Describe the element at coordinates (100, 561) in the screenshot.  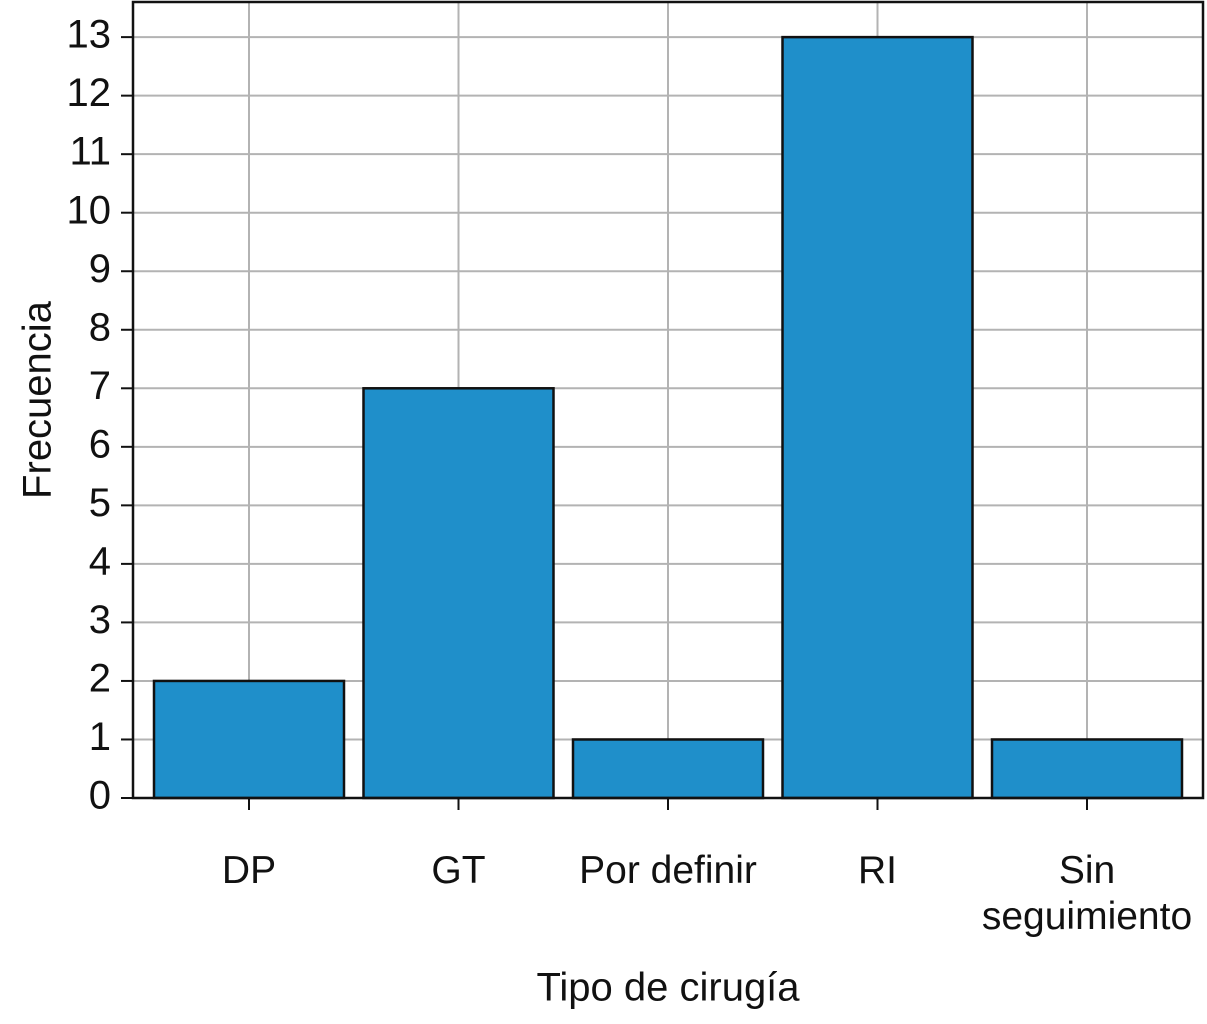
I see `y-tick-label: 4` at that location.